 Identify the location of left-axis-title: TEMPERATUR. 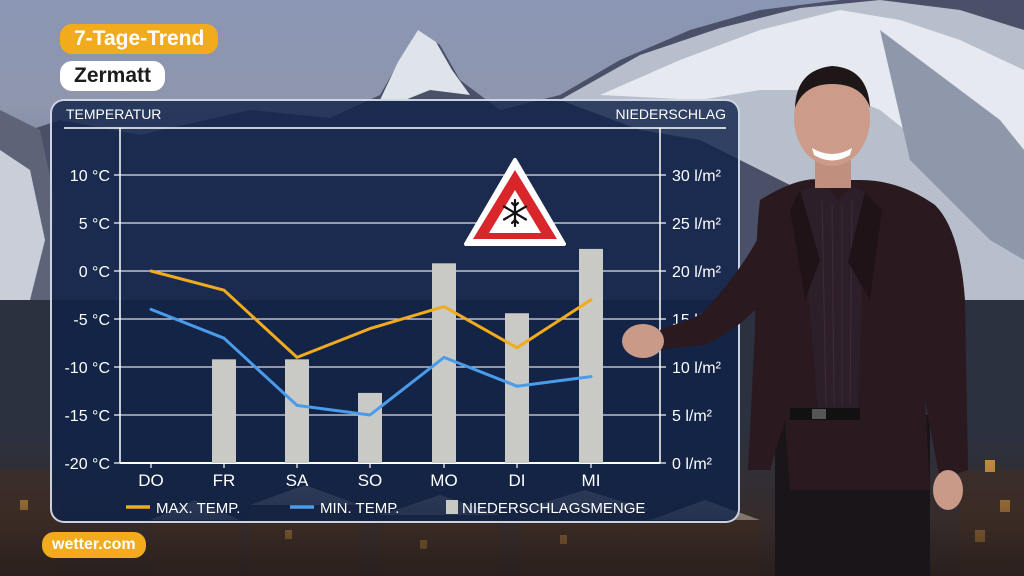
(113, 114).